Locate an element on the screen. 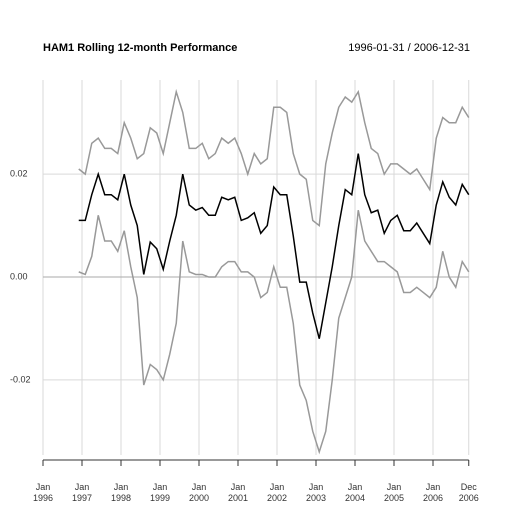 The image size is (512, 512). x-tick-label: Jan 2004 is located at coordinates (355, 492).